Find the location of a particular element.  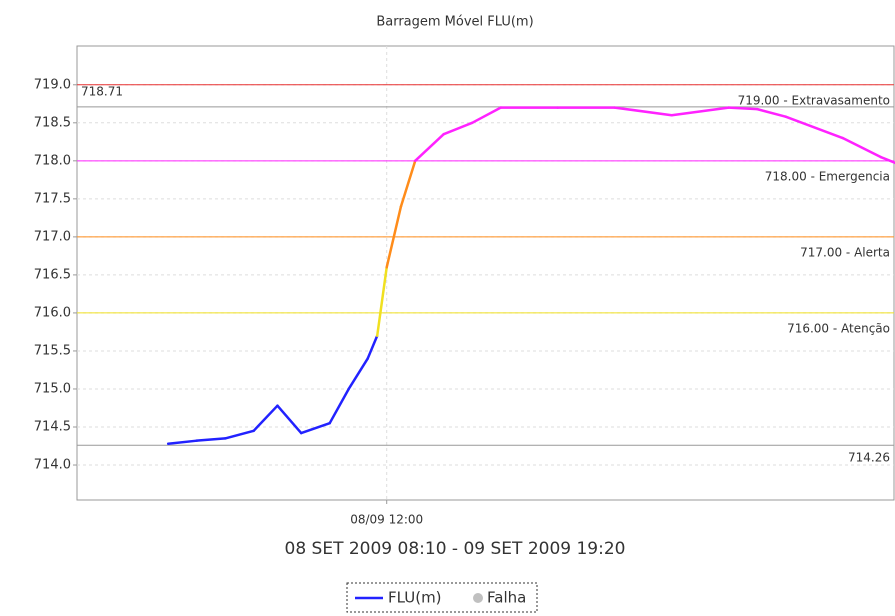

y-tick-label: 718.5 is located at coordinates (52, 122).